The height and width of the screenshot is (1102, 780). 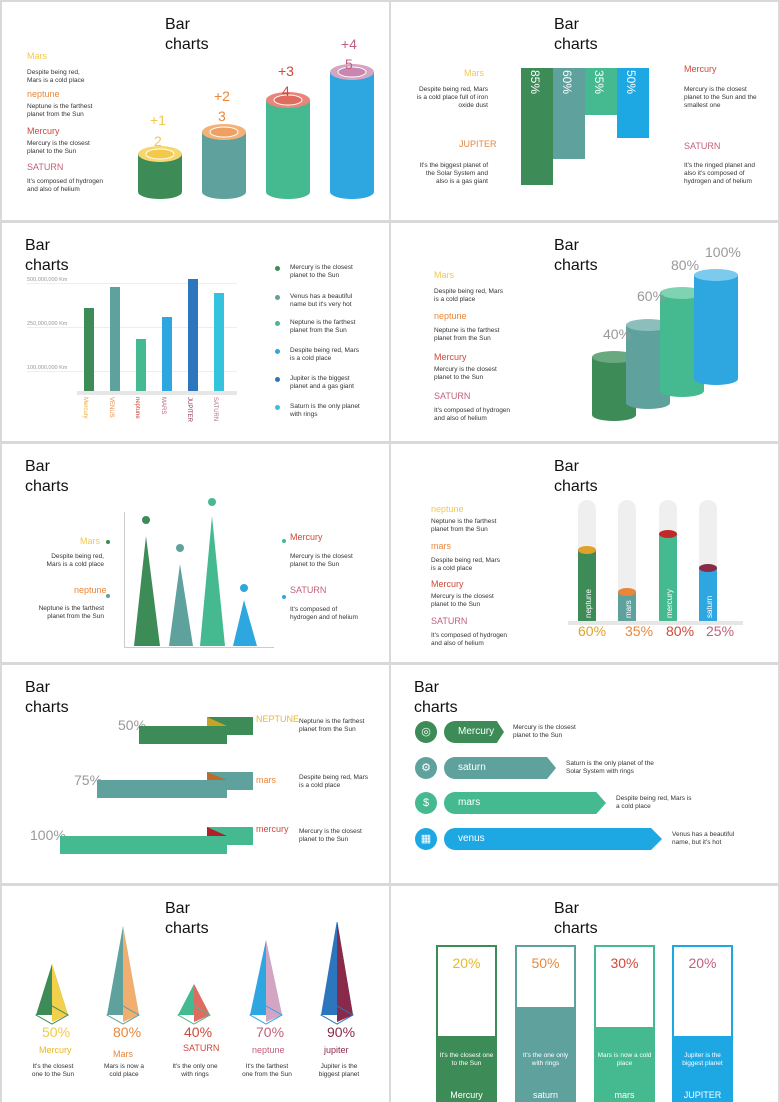 What do you see at coordinates (624, 963) in the screenshot?
I see `value-label: 30%` at bounding box center [624, 963].